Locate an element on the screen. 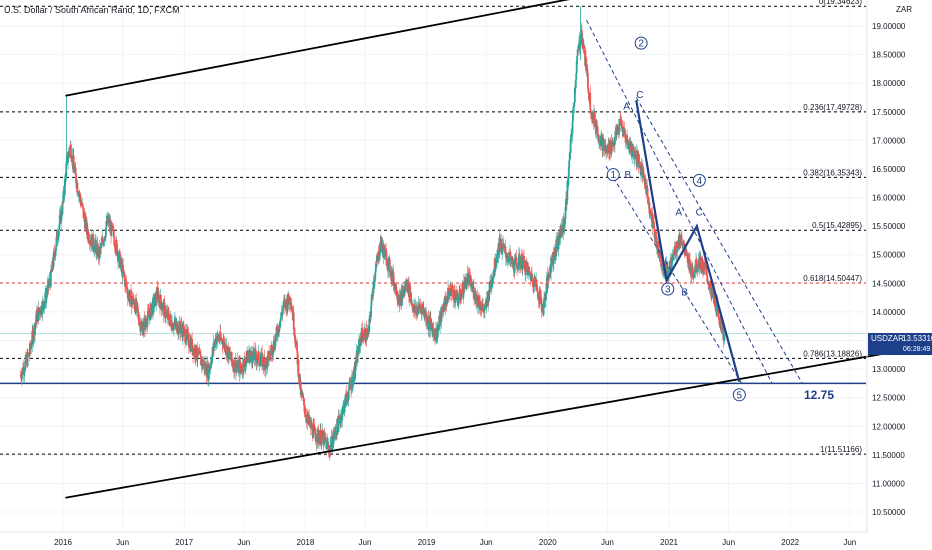 The width and height of the screenshot is (932, 550). wave-channel-upper is located at coordinates (679, 202).